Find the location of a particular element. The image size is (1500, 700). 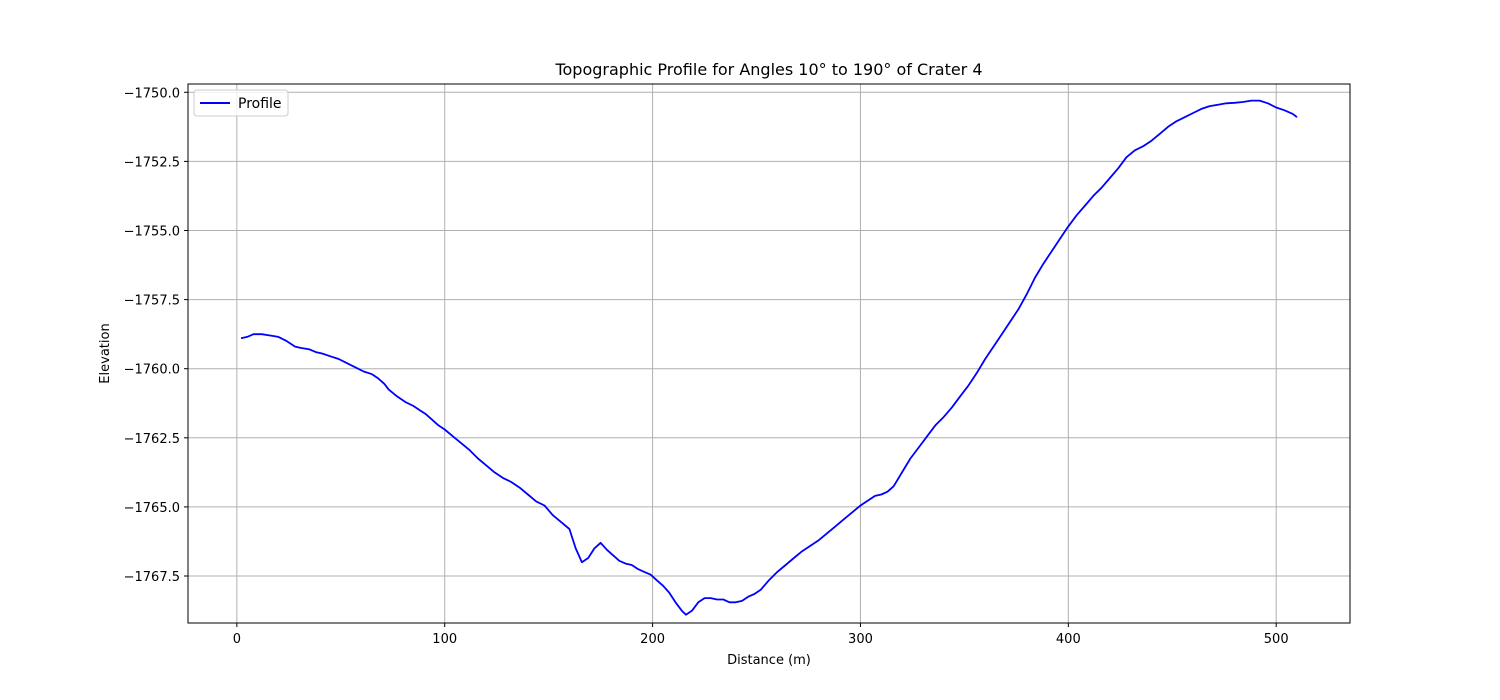

y-axis-label: Elevation is located at coordinates (105, 353).